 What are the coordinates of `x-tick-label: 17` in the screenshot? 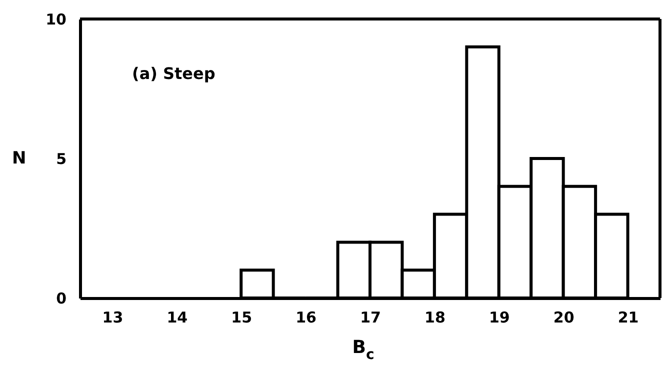 It's located at (370, 317).